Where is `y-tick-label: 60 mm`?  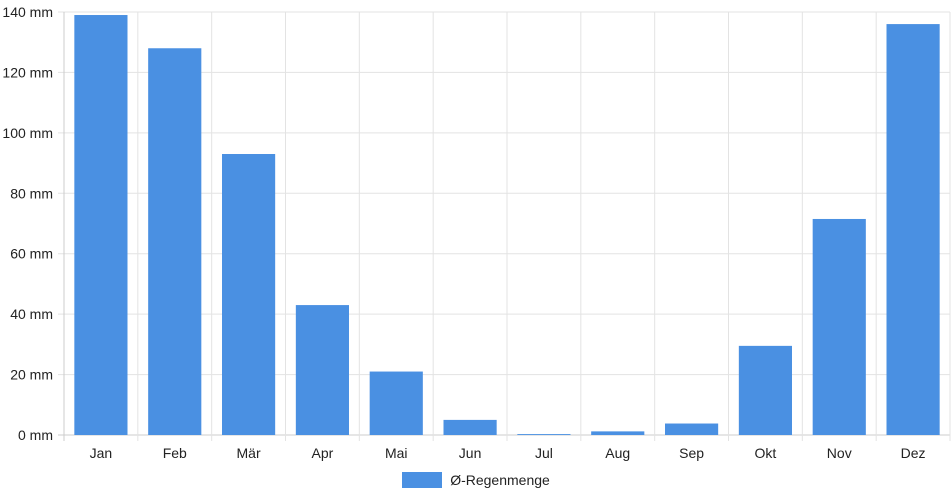 y-tick-label: 60 mm is located at coordinates (31, 254).